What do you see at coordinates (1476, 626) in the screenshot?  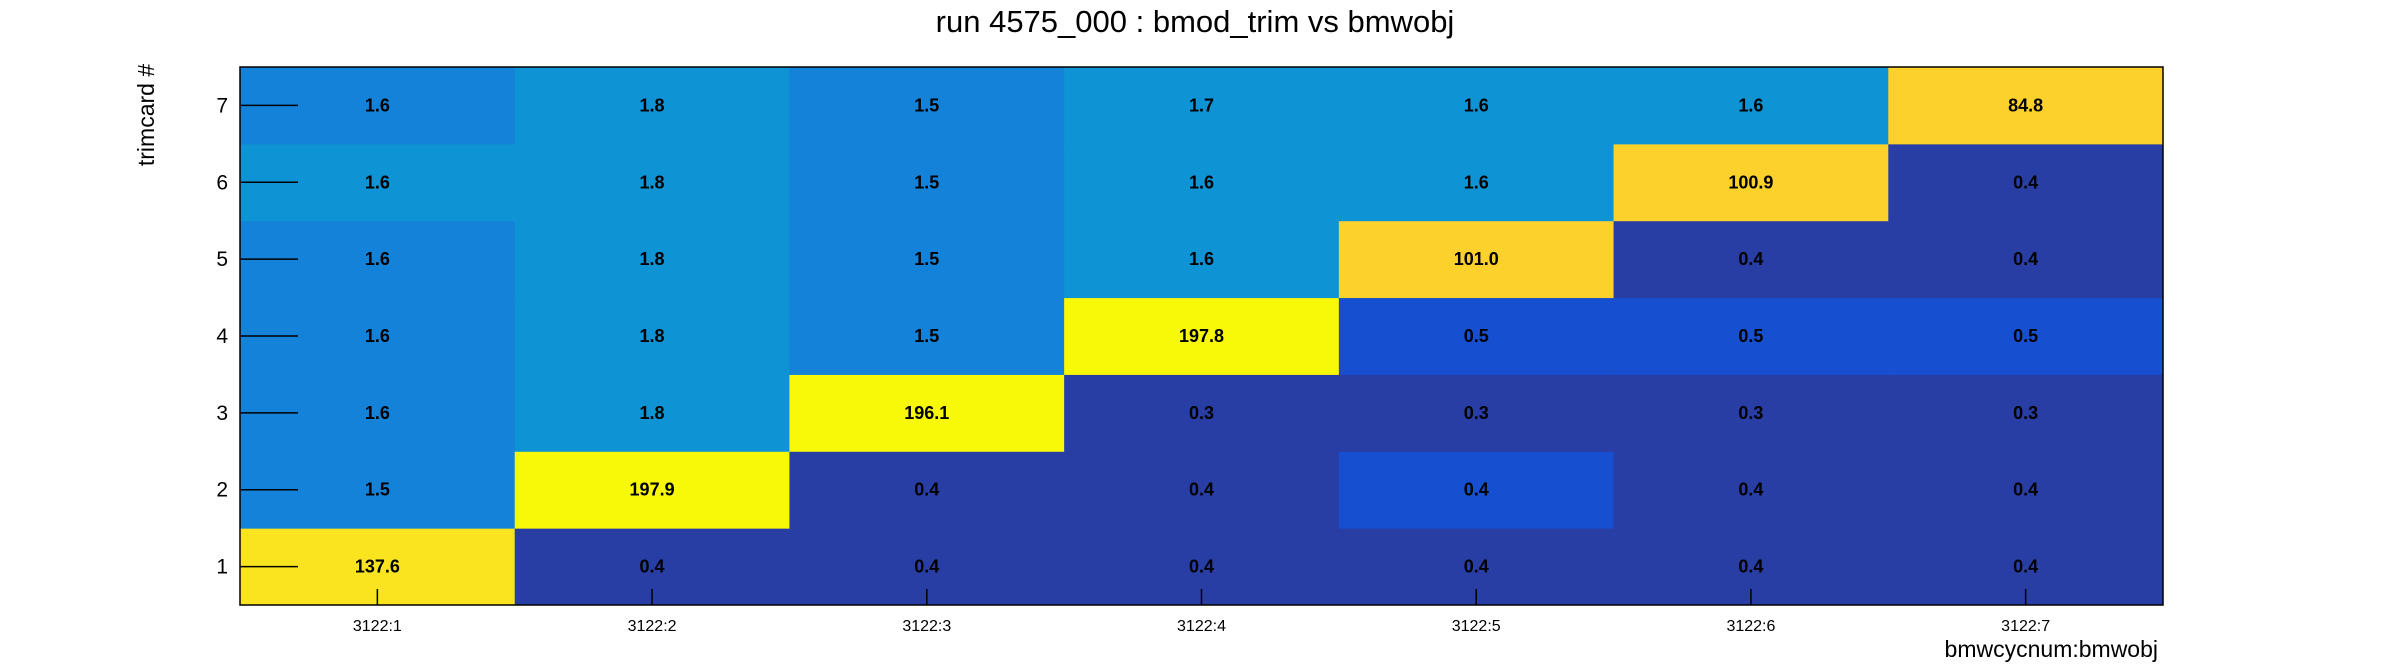 I see `x-tick-label: 3122:5` at bounding box center [1476, 626].